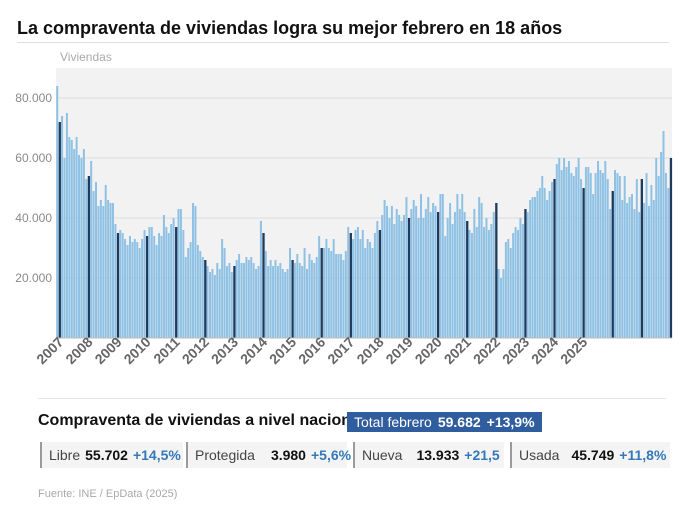  What do you see at coordinates (268, 455) in the screenshot?
I see `stat-protegida: Protegida 3.980 +5,6%` at bounding box center [268, 455].